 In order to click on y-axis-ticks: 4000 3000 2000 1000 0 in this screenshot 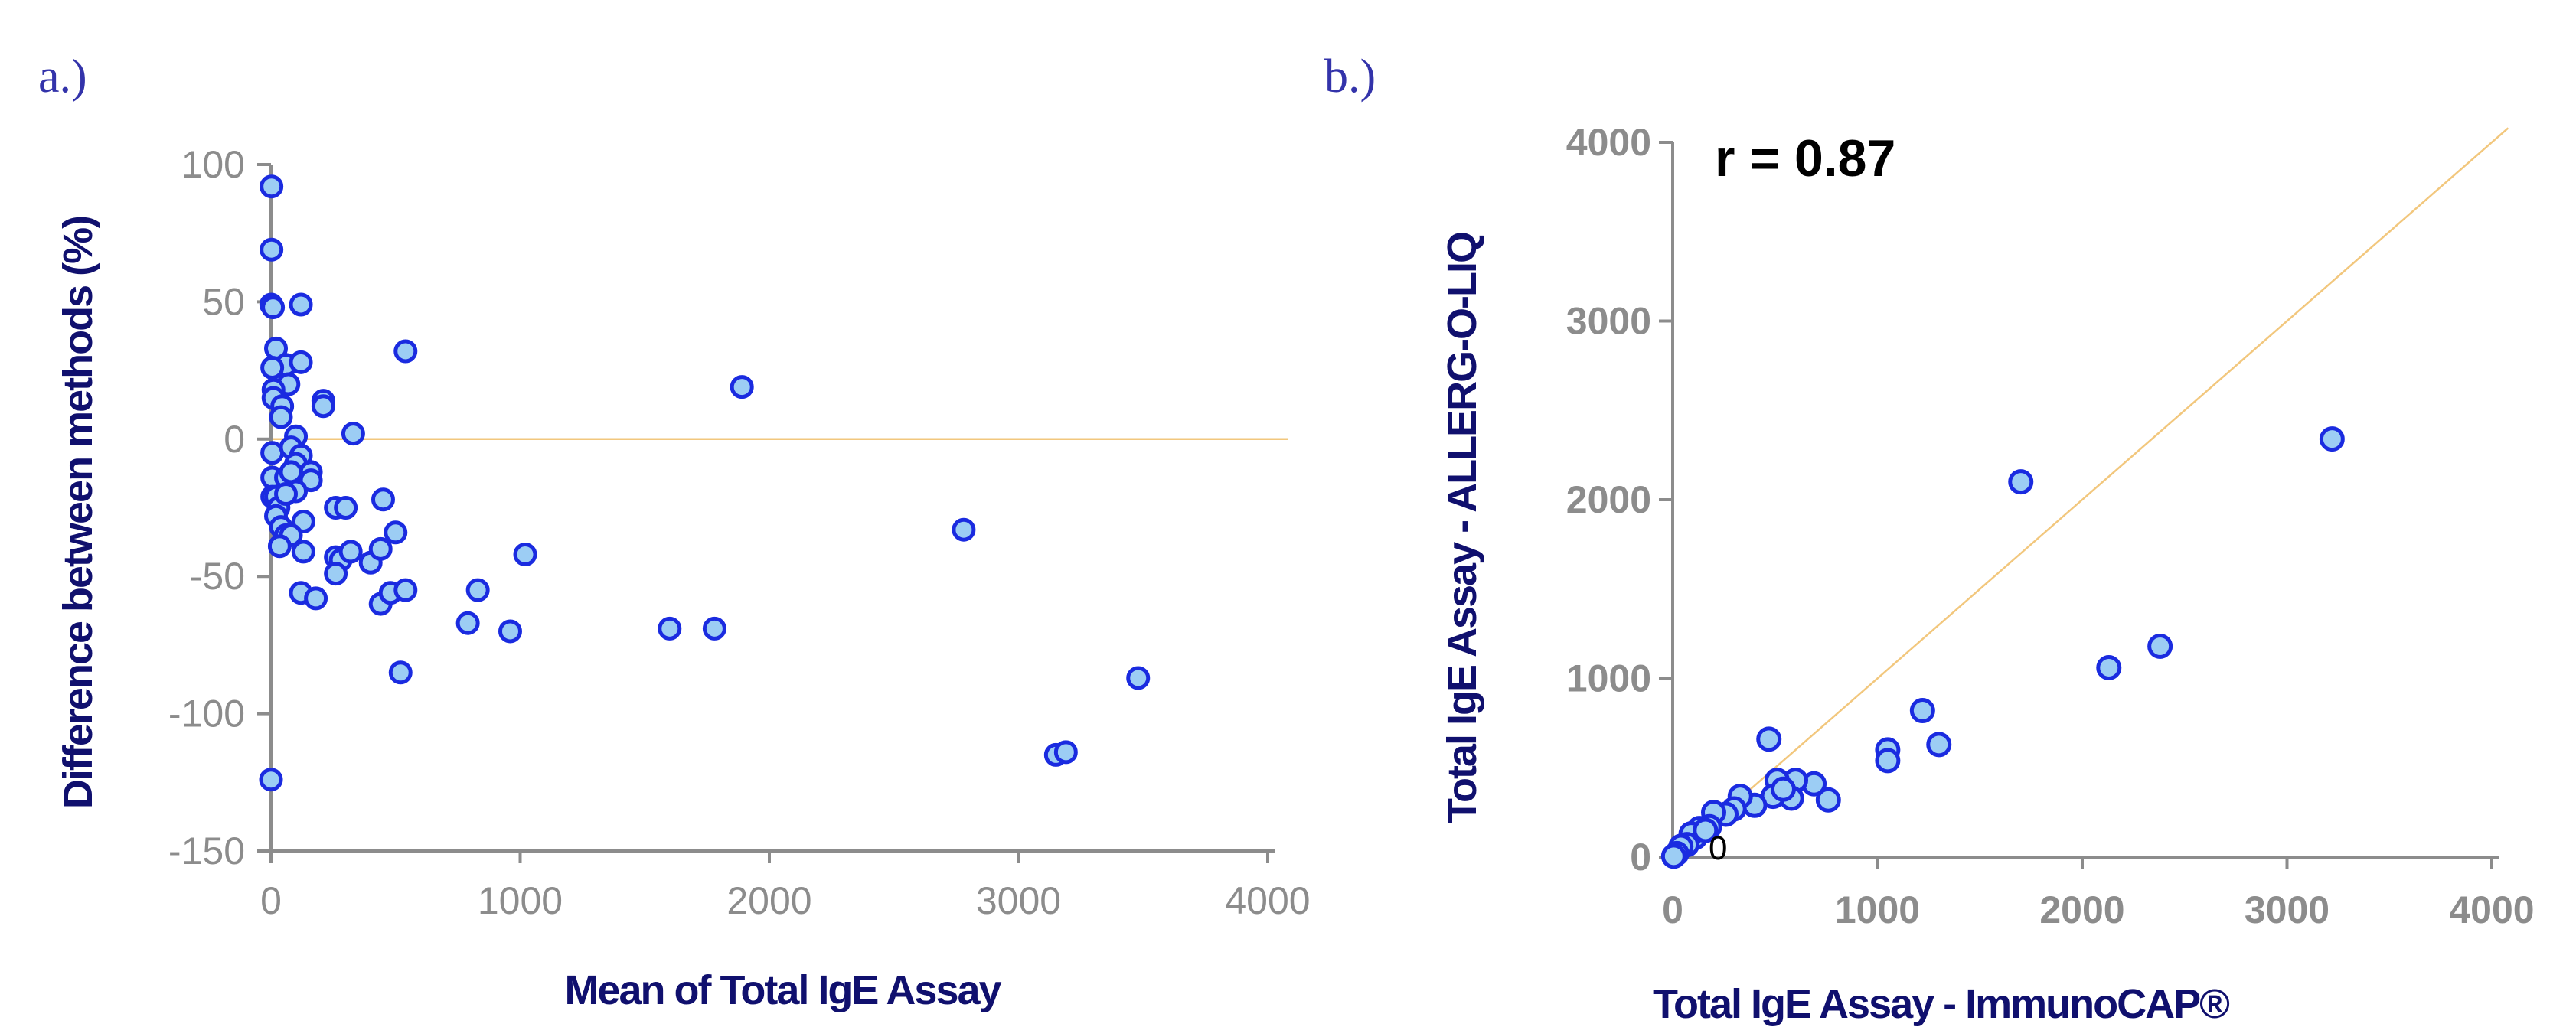, I will do `click(1619, 500)`.